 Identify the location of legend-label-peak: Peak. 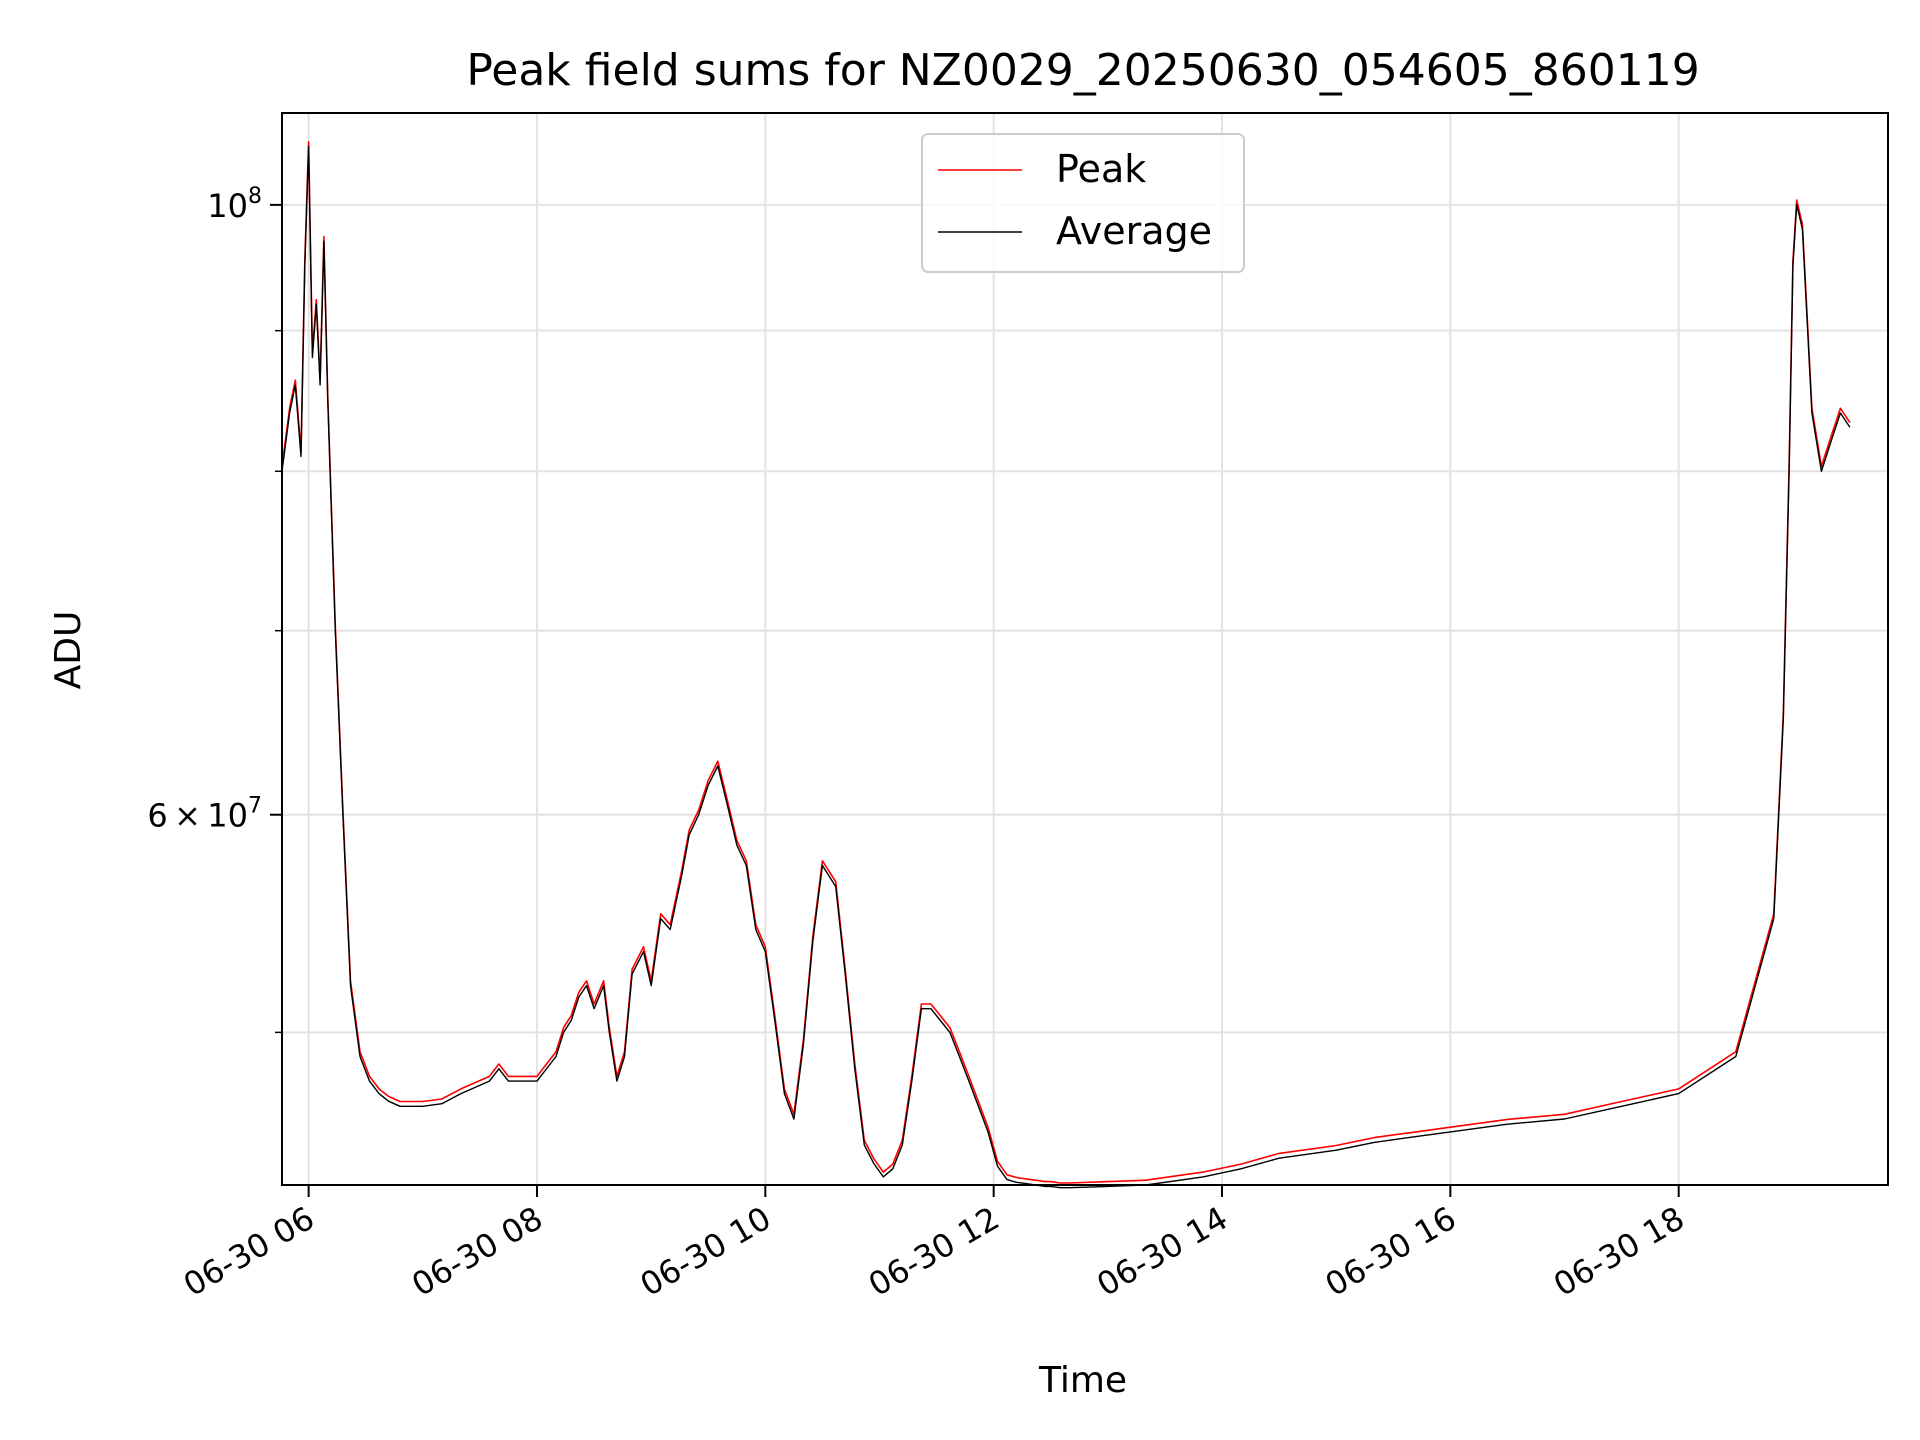
(1101, 169).